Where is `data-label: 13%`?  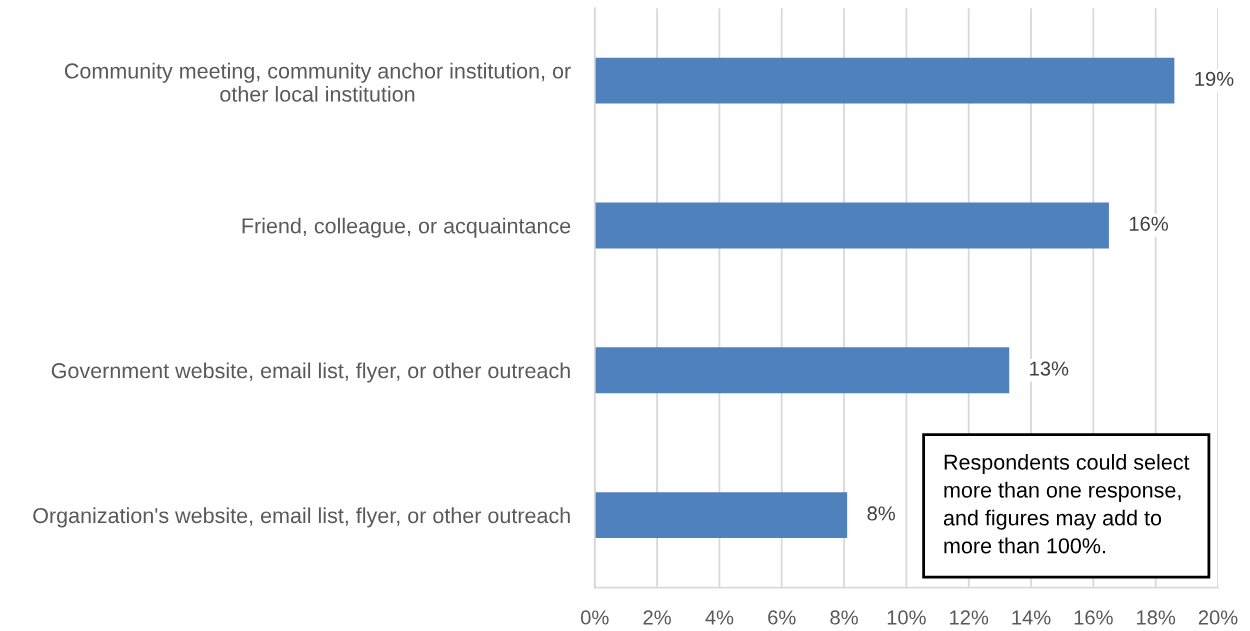 data-label: 13% is located at coordinates (1049, 368).